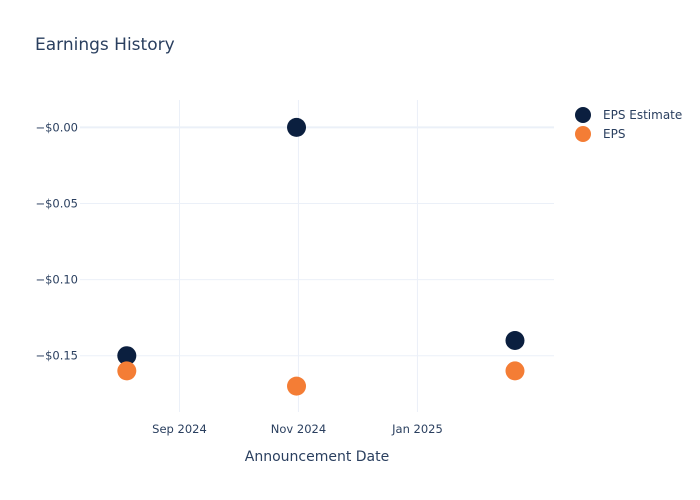 This screenshot has width=700, height=500. Describe the element at coordinates (56, 356) in the screenshot. I see `y-tick-label: −$0.15` at that location.